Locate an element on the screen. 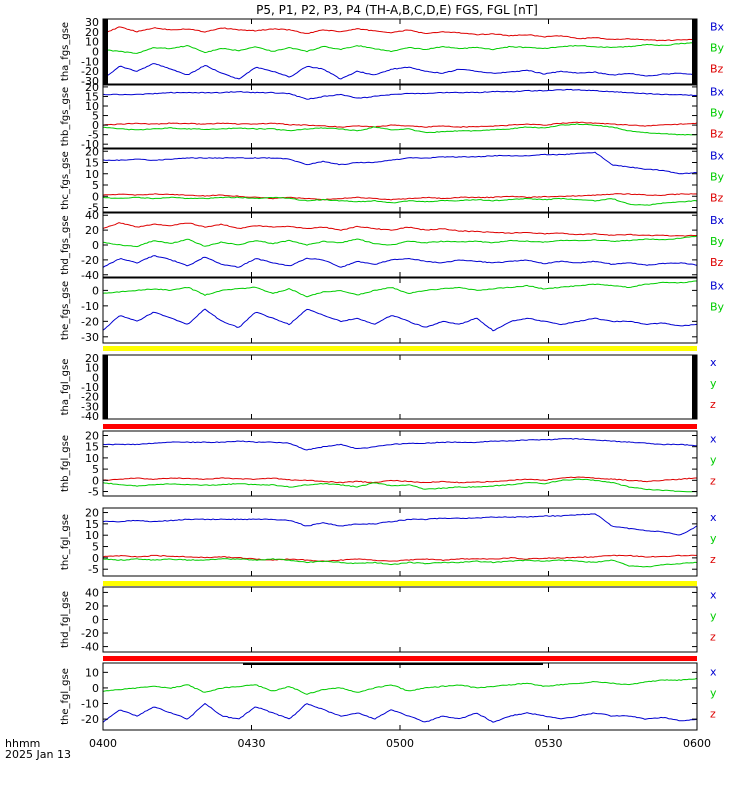 The width and height of the screenshot is (750, 800). panel-ylabel: thd_fgs_gse is located at coordinates (65, 244).